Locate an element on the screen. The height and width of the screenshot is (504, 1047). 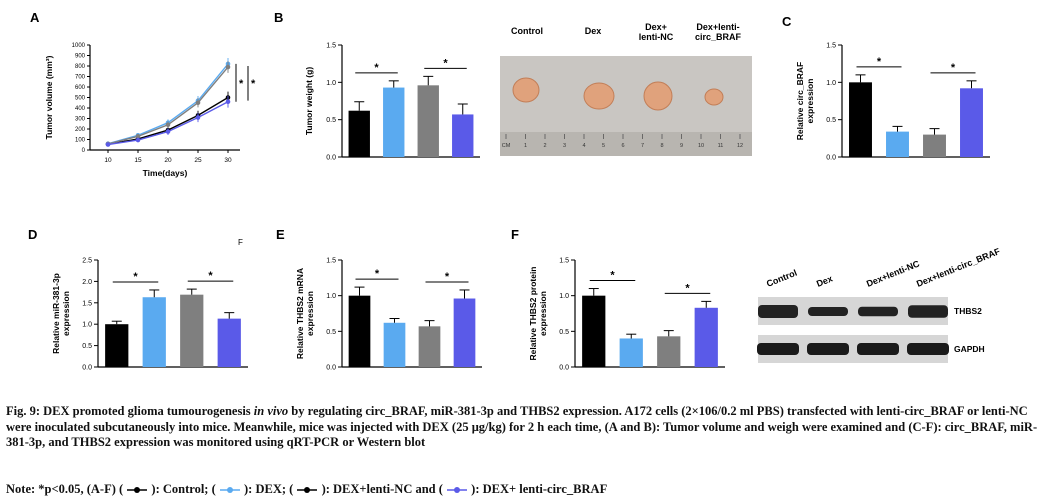
ruler-number: 9 is located at coordinates (681, 146).